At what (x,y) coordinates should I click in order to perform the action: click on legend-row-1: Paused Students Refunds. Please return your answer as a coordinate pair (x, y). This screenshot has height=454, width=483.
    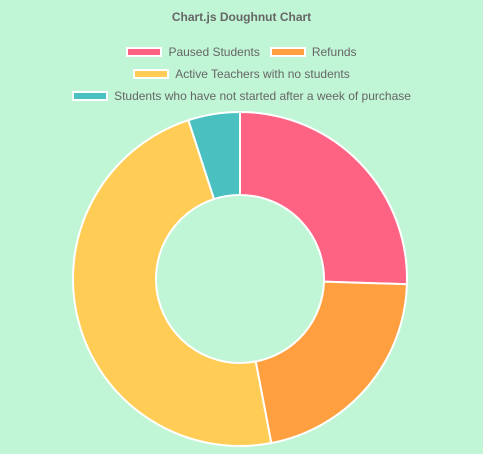
    Looking at the image, I should click on (241, 52).